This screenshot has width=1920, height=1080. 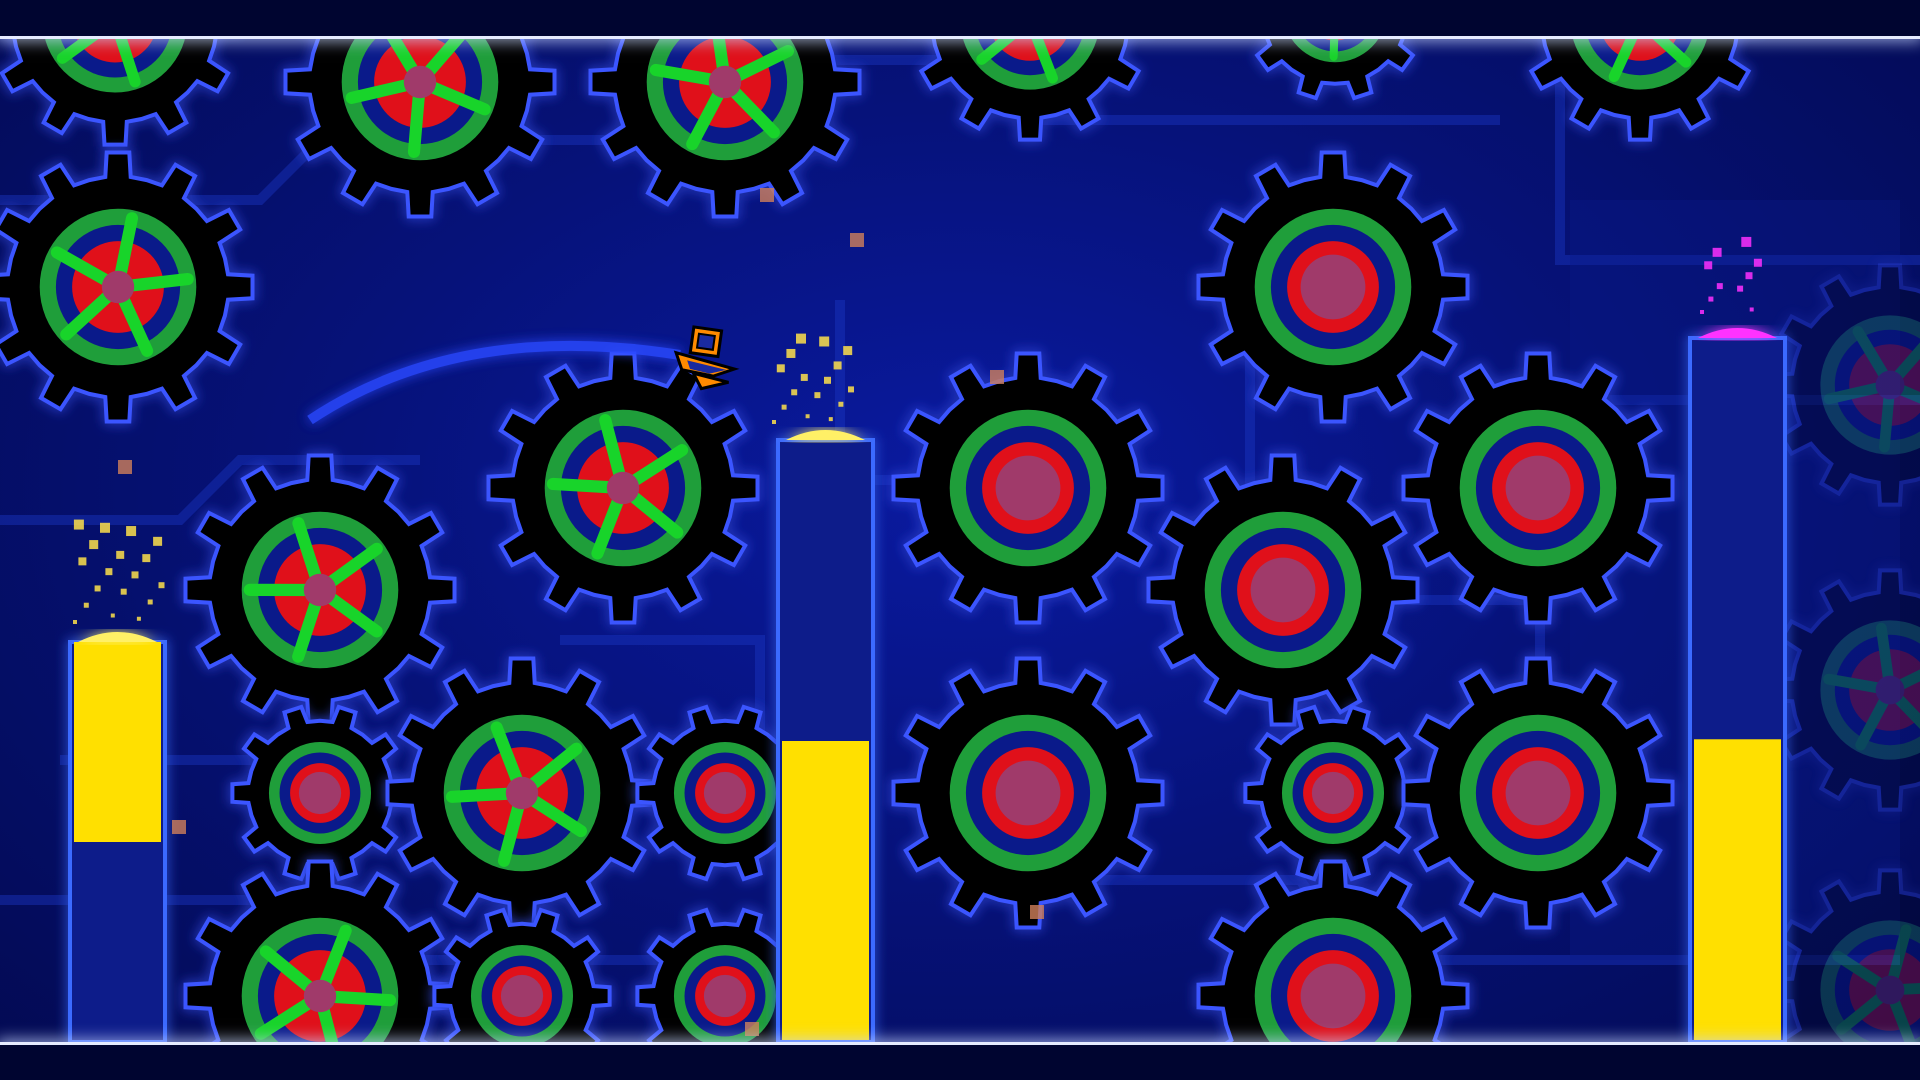 I want to click on pillar-center, so click(x=825, y=737).